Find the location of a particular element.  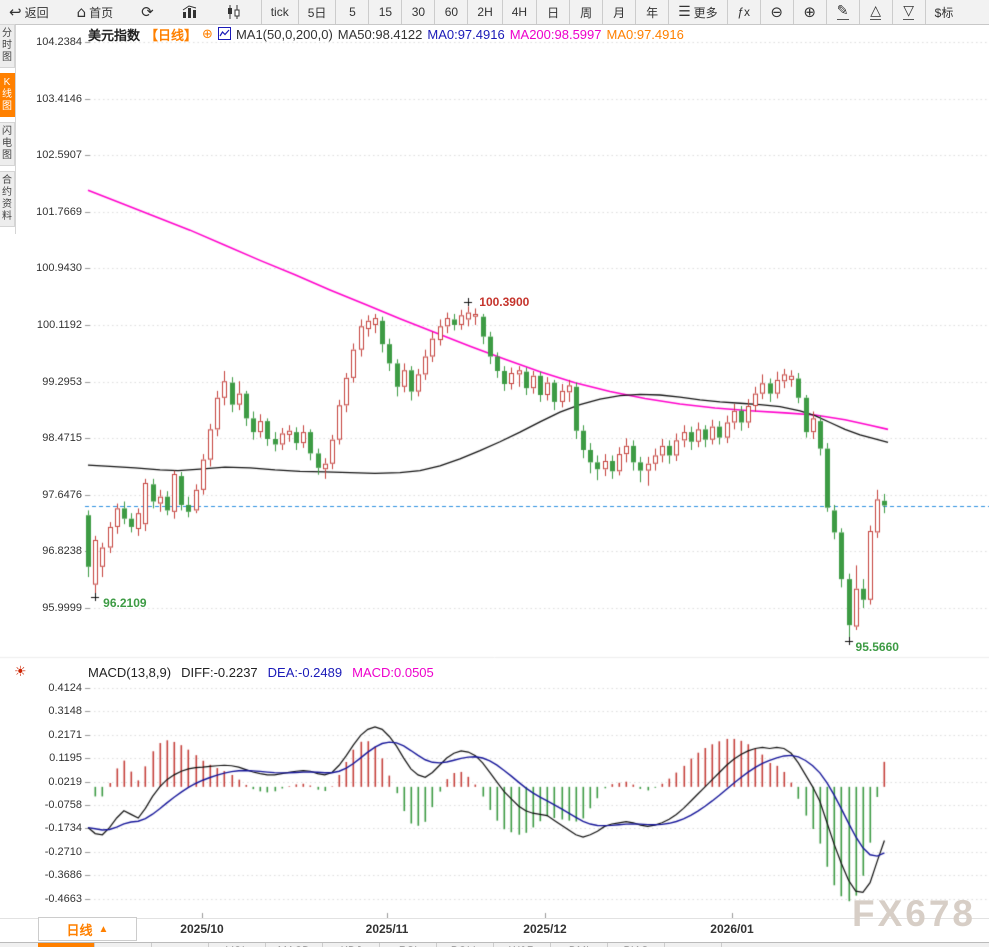

refresh-button: ⟳ is located at coordinates (147, 12).